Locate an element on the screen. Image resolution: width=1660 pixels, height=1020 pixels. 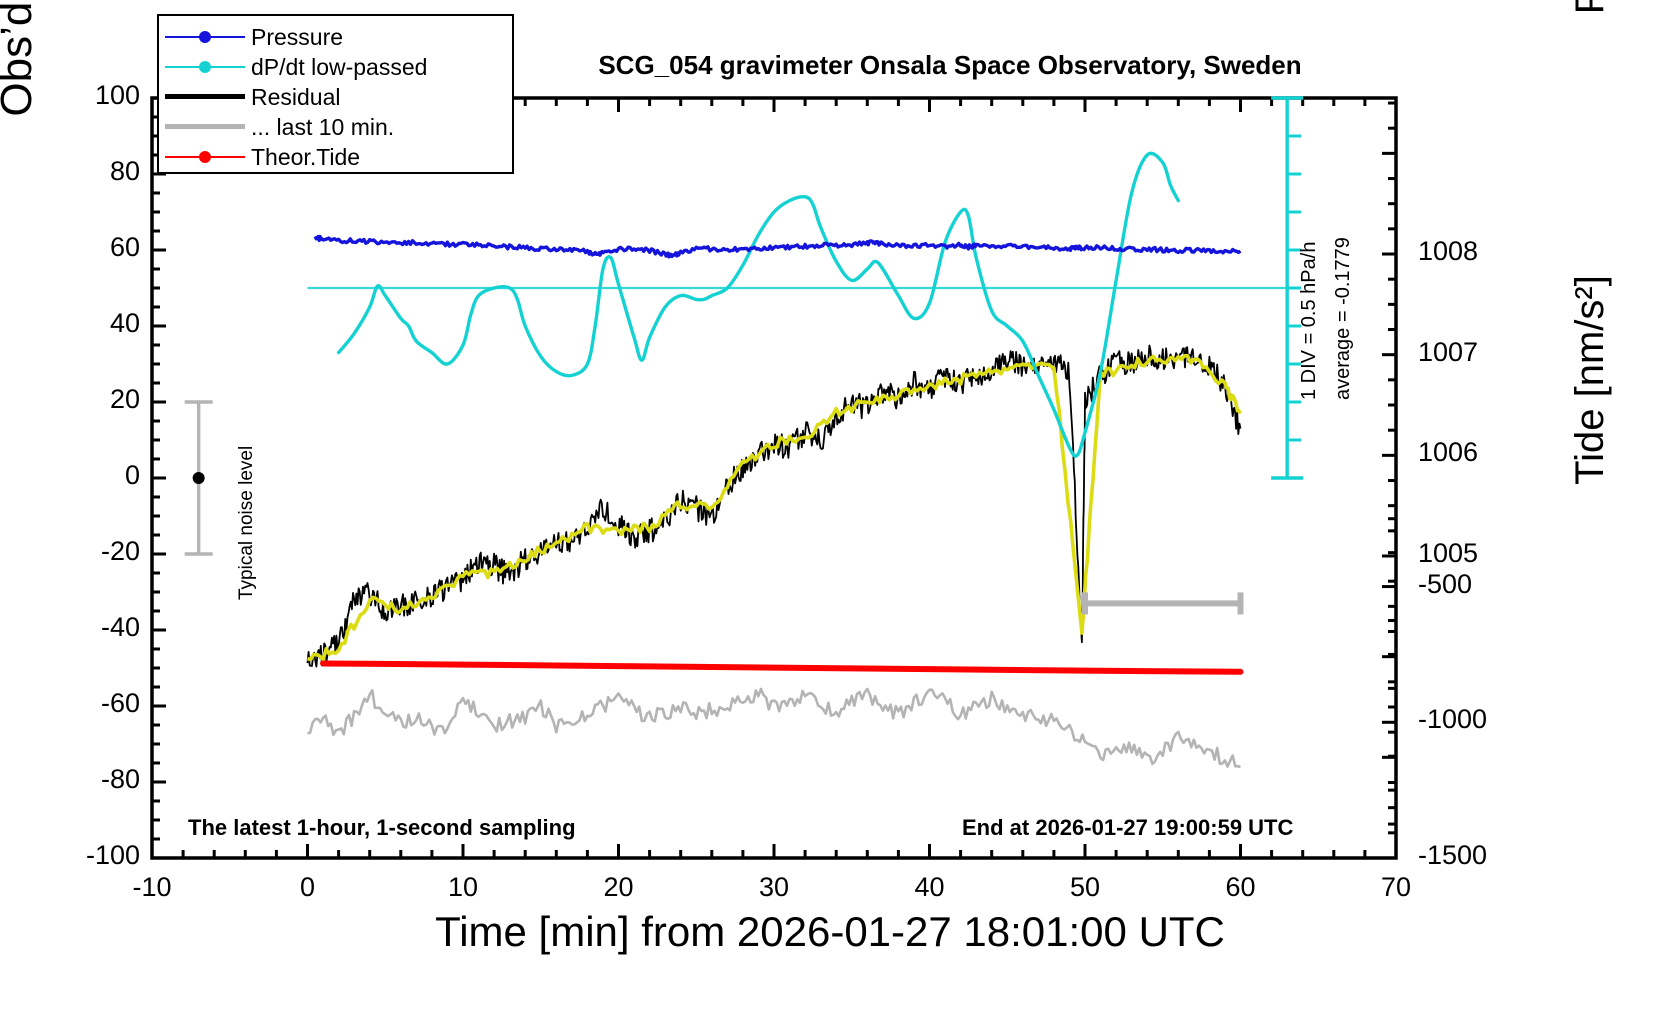
y-tick-label-tide--1000: -1000 is located at coordinates (1453, 719).